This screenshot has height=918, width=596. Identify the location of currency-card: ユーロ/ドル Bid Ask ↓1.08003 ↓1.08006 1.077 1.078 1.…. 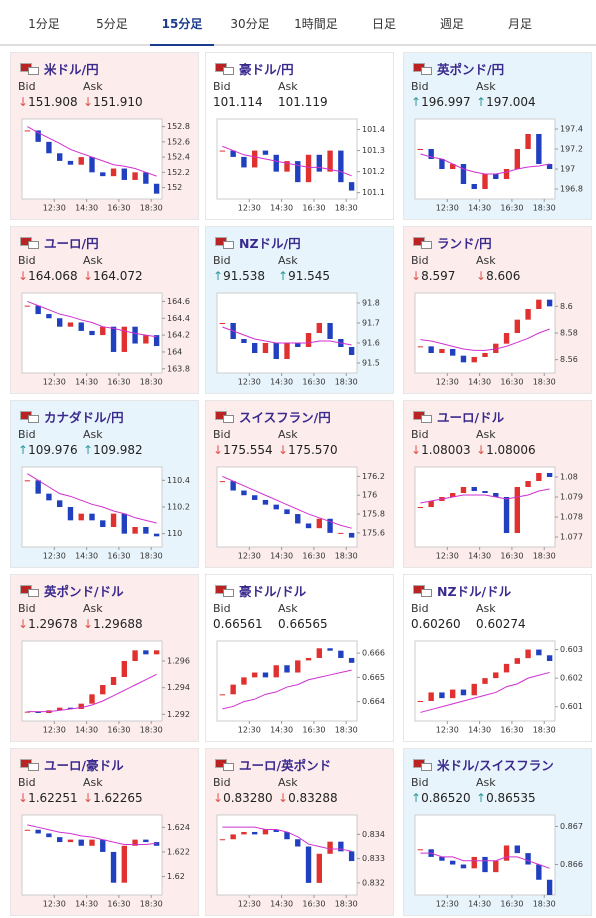
(497, 484).